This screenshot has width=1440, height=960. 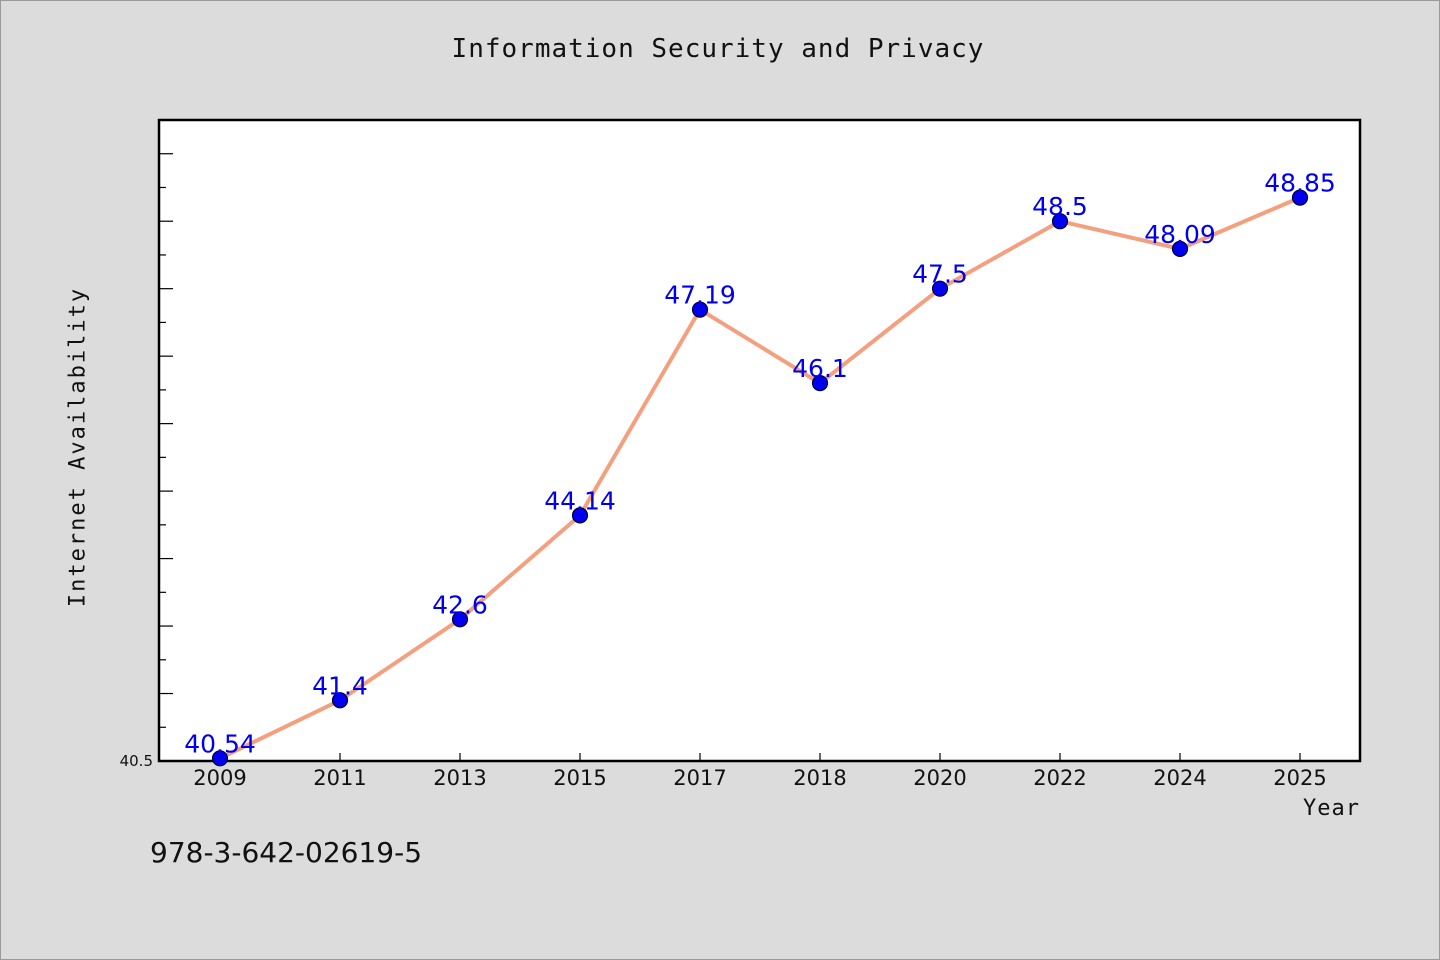 What do you see at coordinates (1180, 234) in the screenshot?
I see `data-label: 48.09` at bounding box center [1180, 234].